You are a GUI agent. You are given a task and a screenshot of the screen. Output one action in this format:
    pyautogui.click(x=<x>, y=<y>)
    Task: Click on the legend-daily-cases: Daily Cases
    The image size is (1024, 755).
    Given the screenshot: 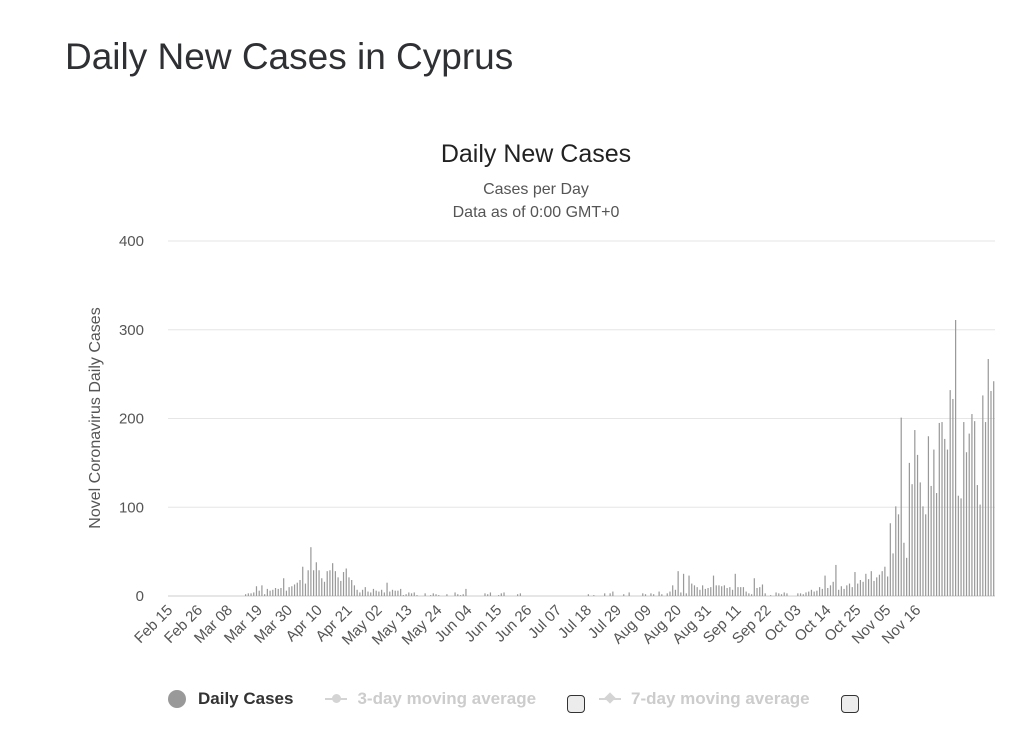 What is the action you would take?
    pyautogui.click(x=230, y=699)
    